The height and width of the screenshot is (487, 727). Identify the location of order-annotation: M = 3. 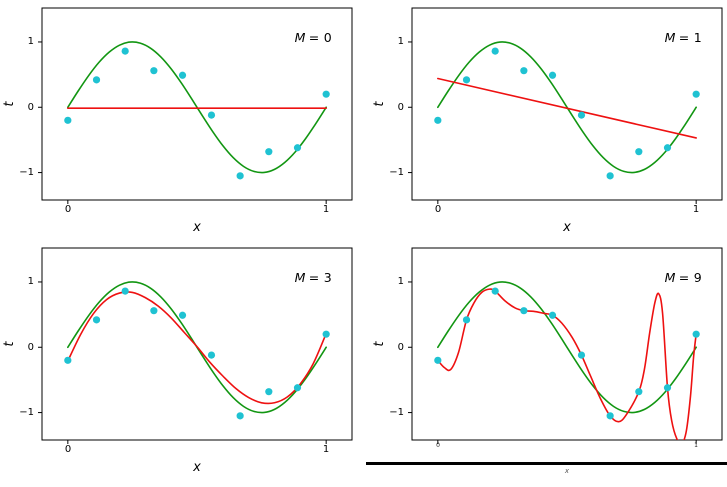
(313, 277).